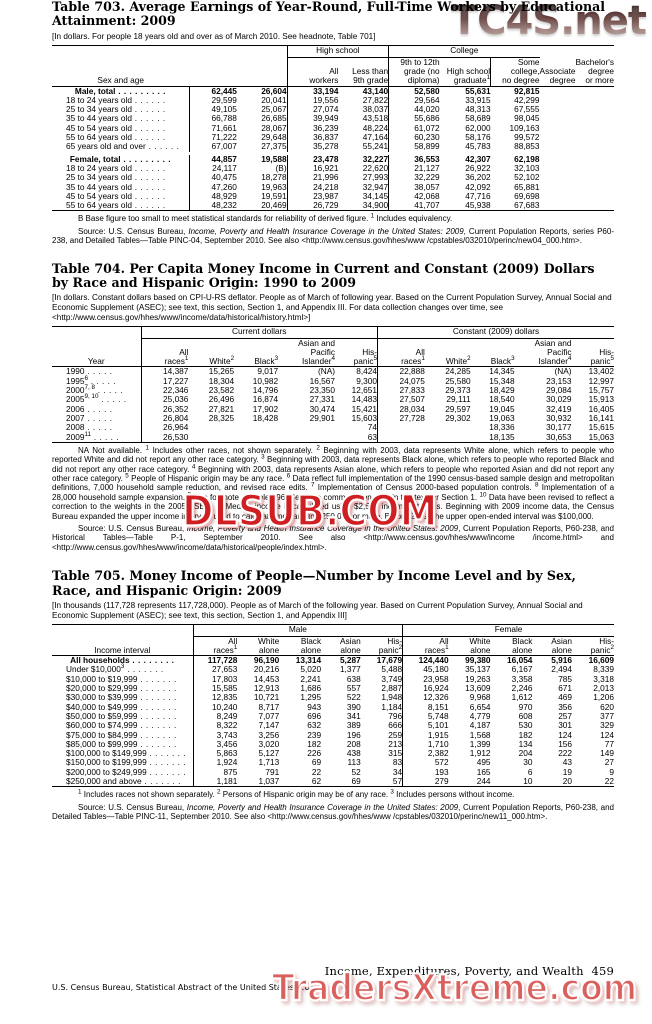  I want to click on cell-value: 62,000, so click(478, 127).